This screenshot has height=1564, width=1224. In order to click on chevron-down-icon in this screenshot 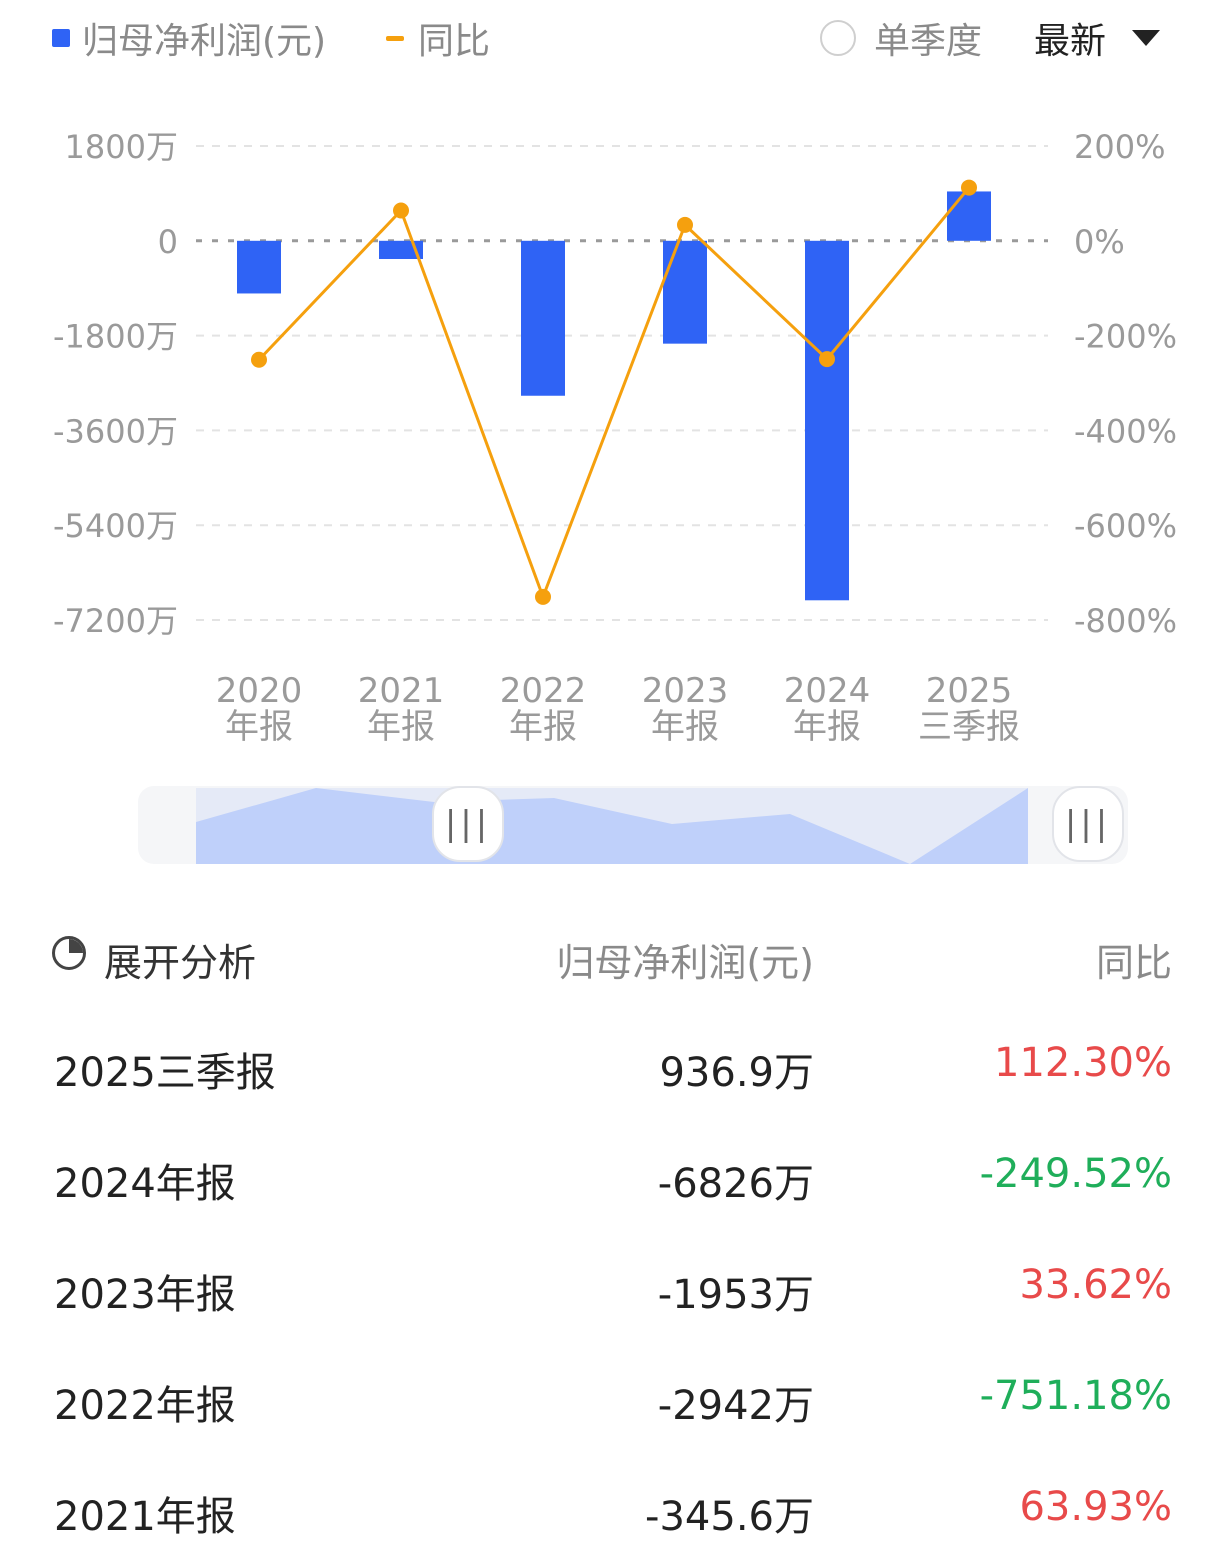, I will do `click(1146, 38)`.